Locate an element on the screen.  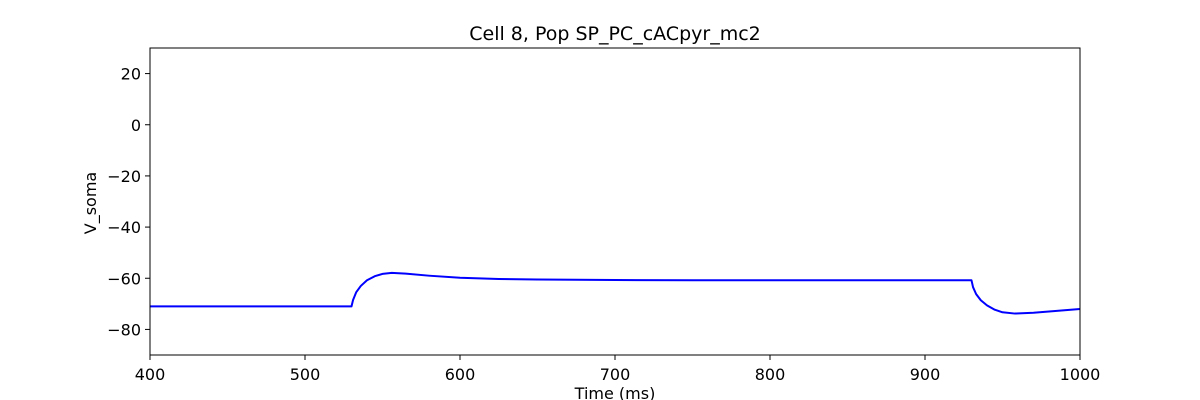
x-tick-label: 400 is located at coordinates (150, 374).